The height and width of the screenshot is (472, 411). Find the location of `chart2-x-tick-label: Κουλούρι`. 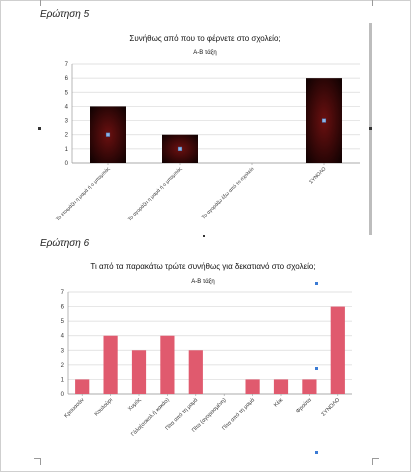

chart2-x-tick-label: Κουλούρι is located at coordinates (104, 407).